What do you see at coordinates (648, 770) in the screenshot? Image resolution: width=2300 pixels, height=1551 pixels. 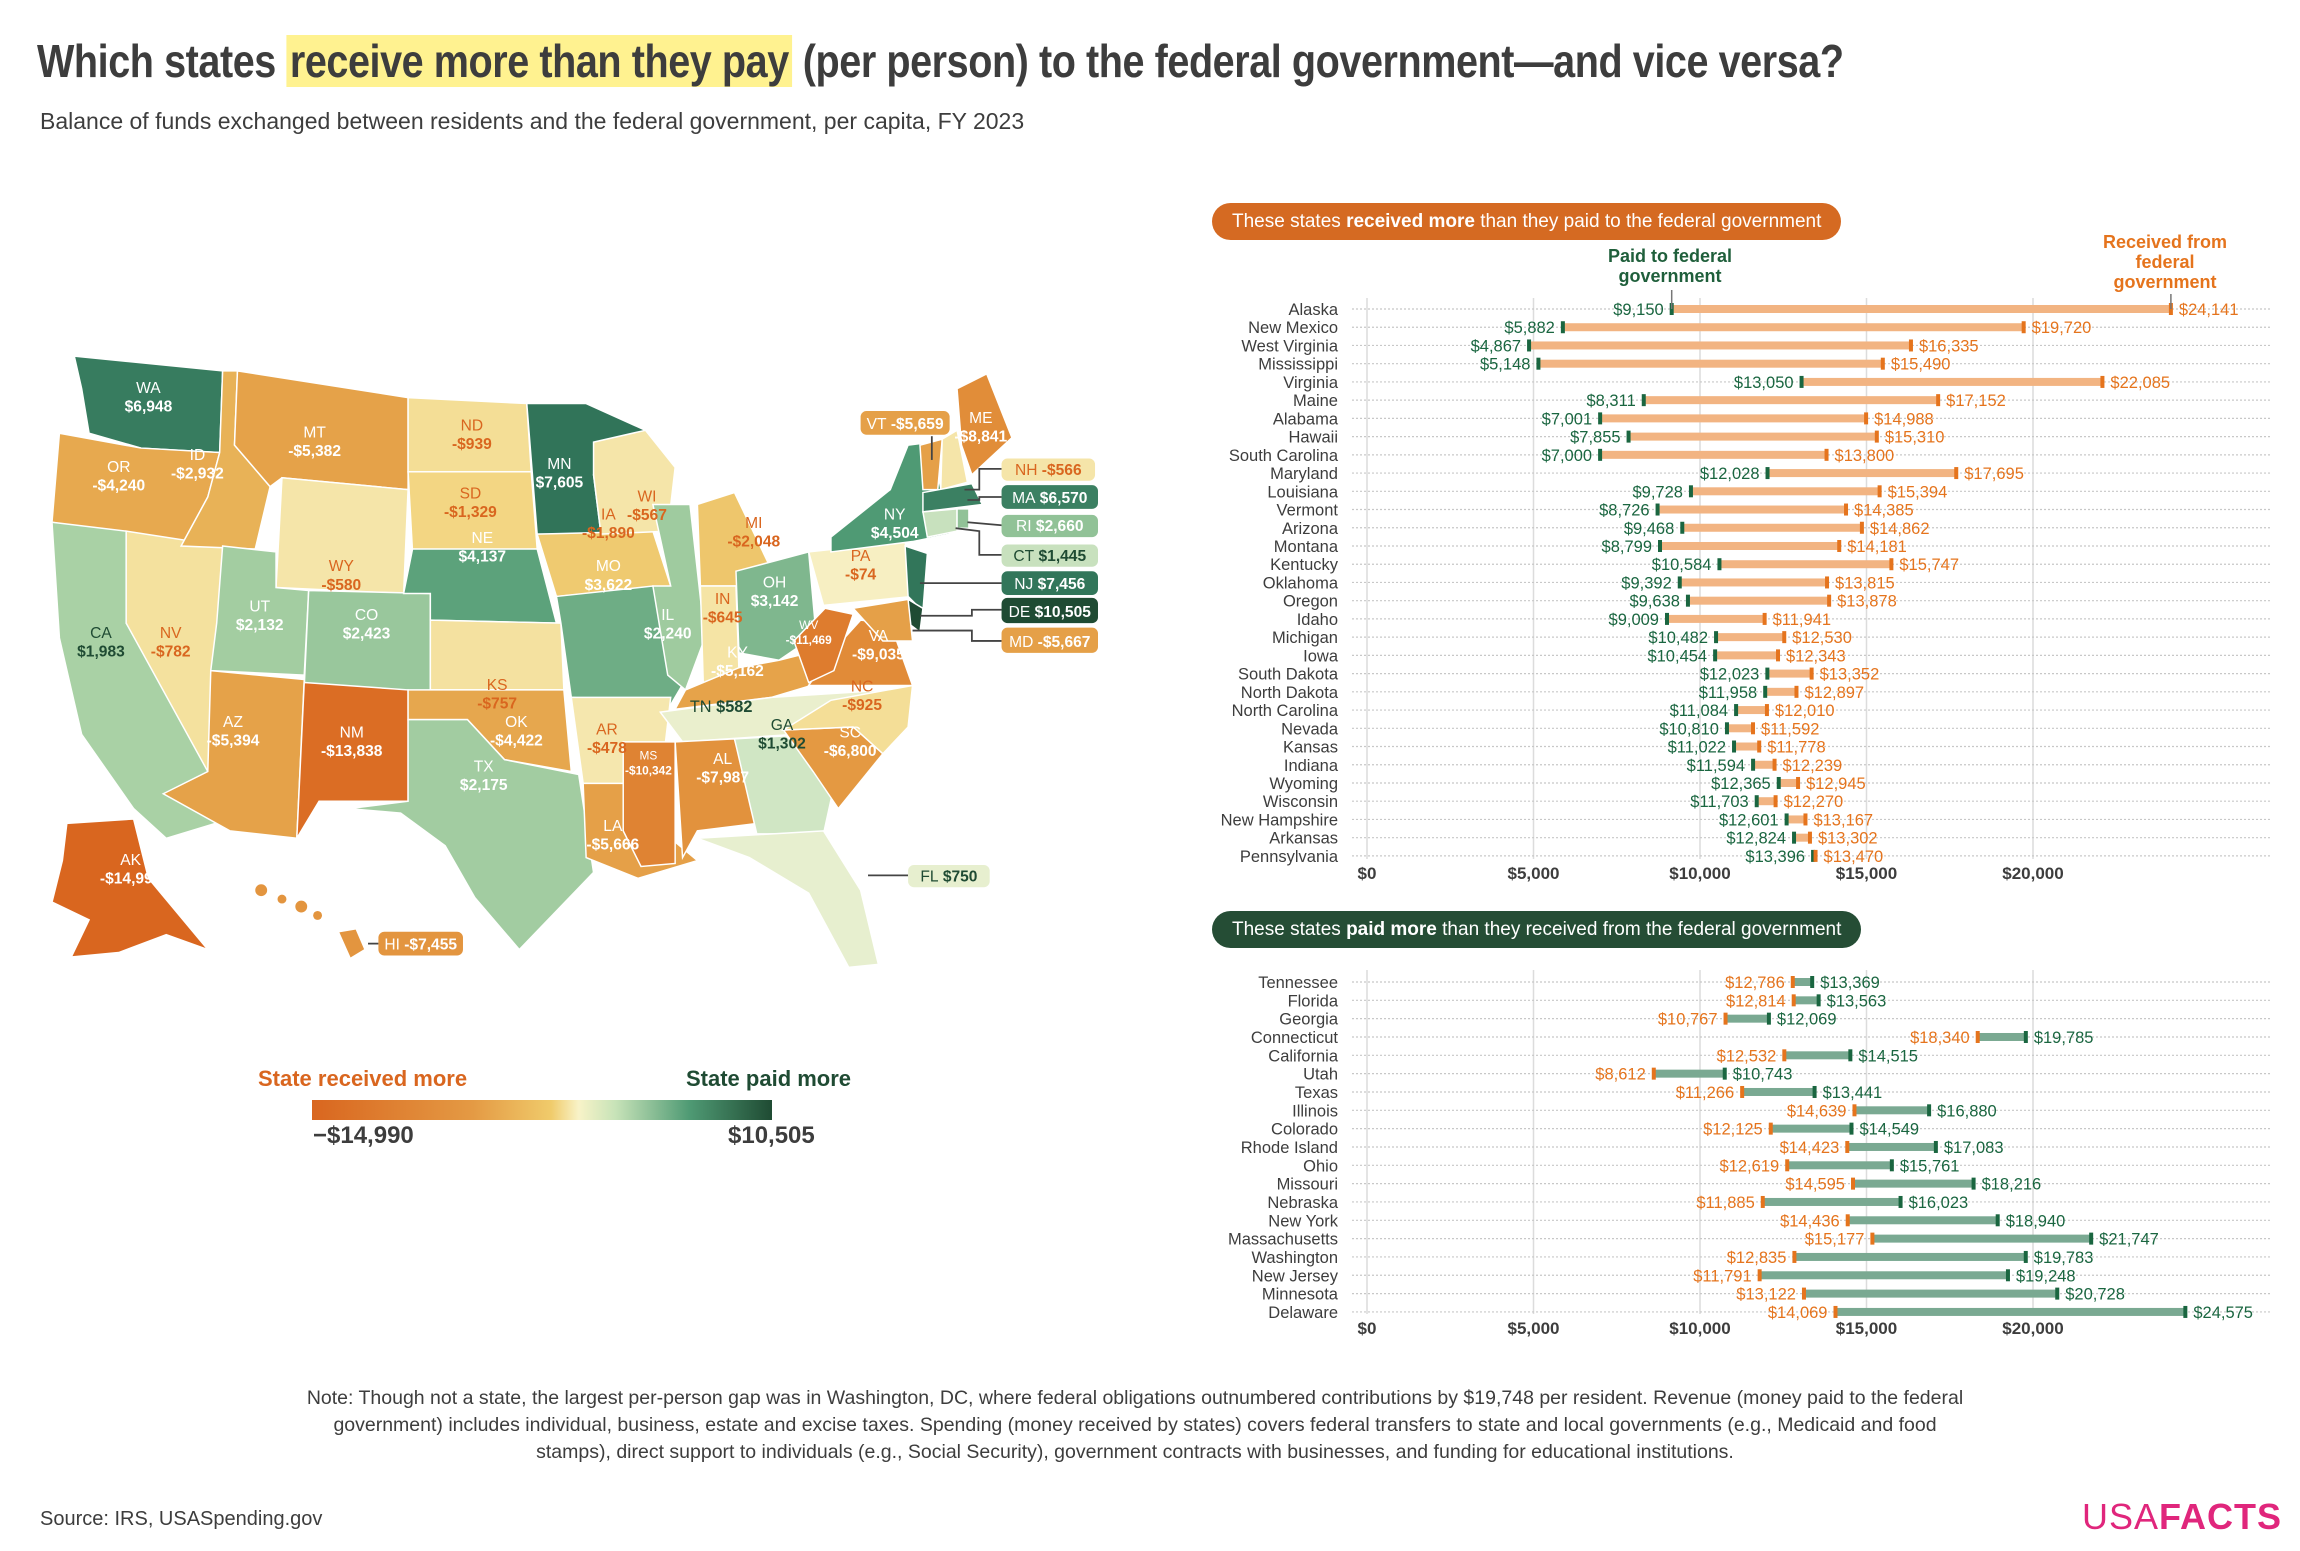 I see `state-value-ms: -$10,342` at bounding box center [648, 770].